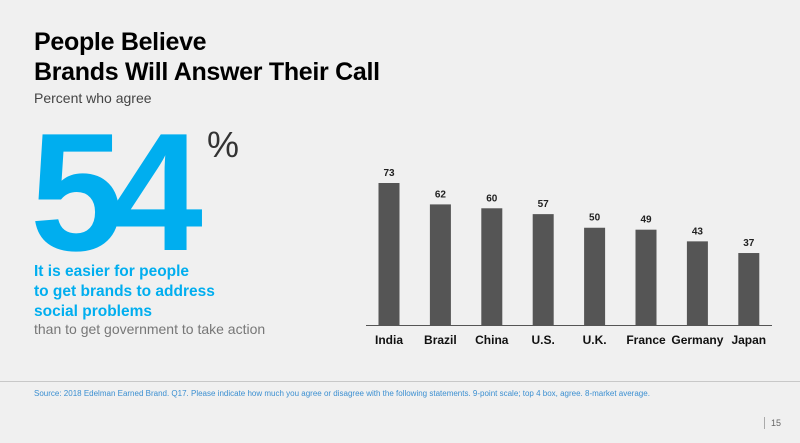 This screenshot has height=443, width=800. What do you see at coordinates (595, 276) in the screenshot?
I see `bar-uk` at bounding box center [595, 276].